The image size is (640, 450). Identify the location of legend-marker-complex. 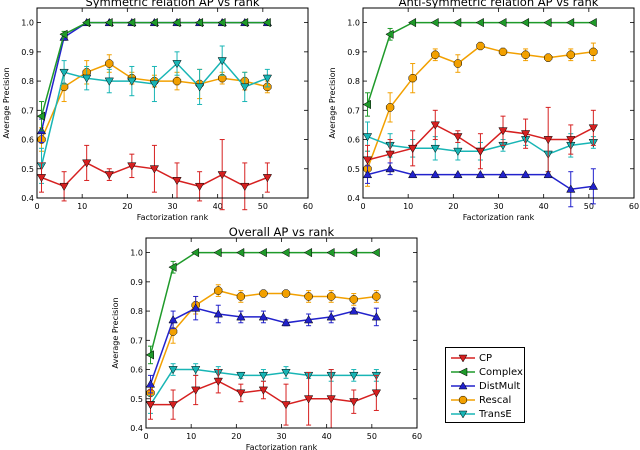
(463, 372).